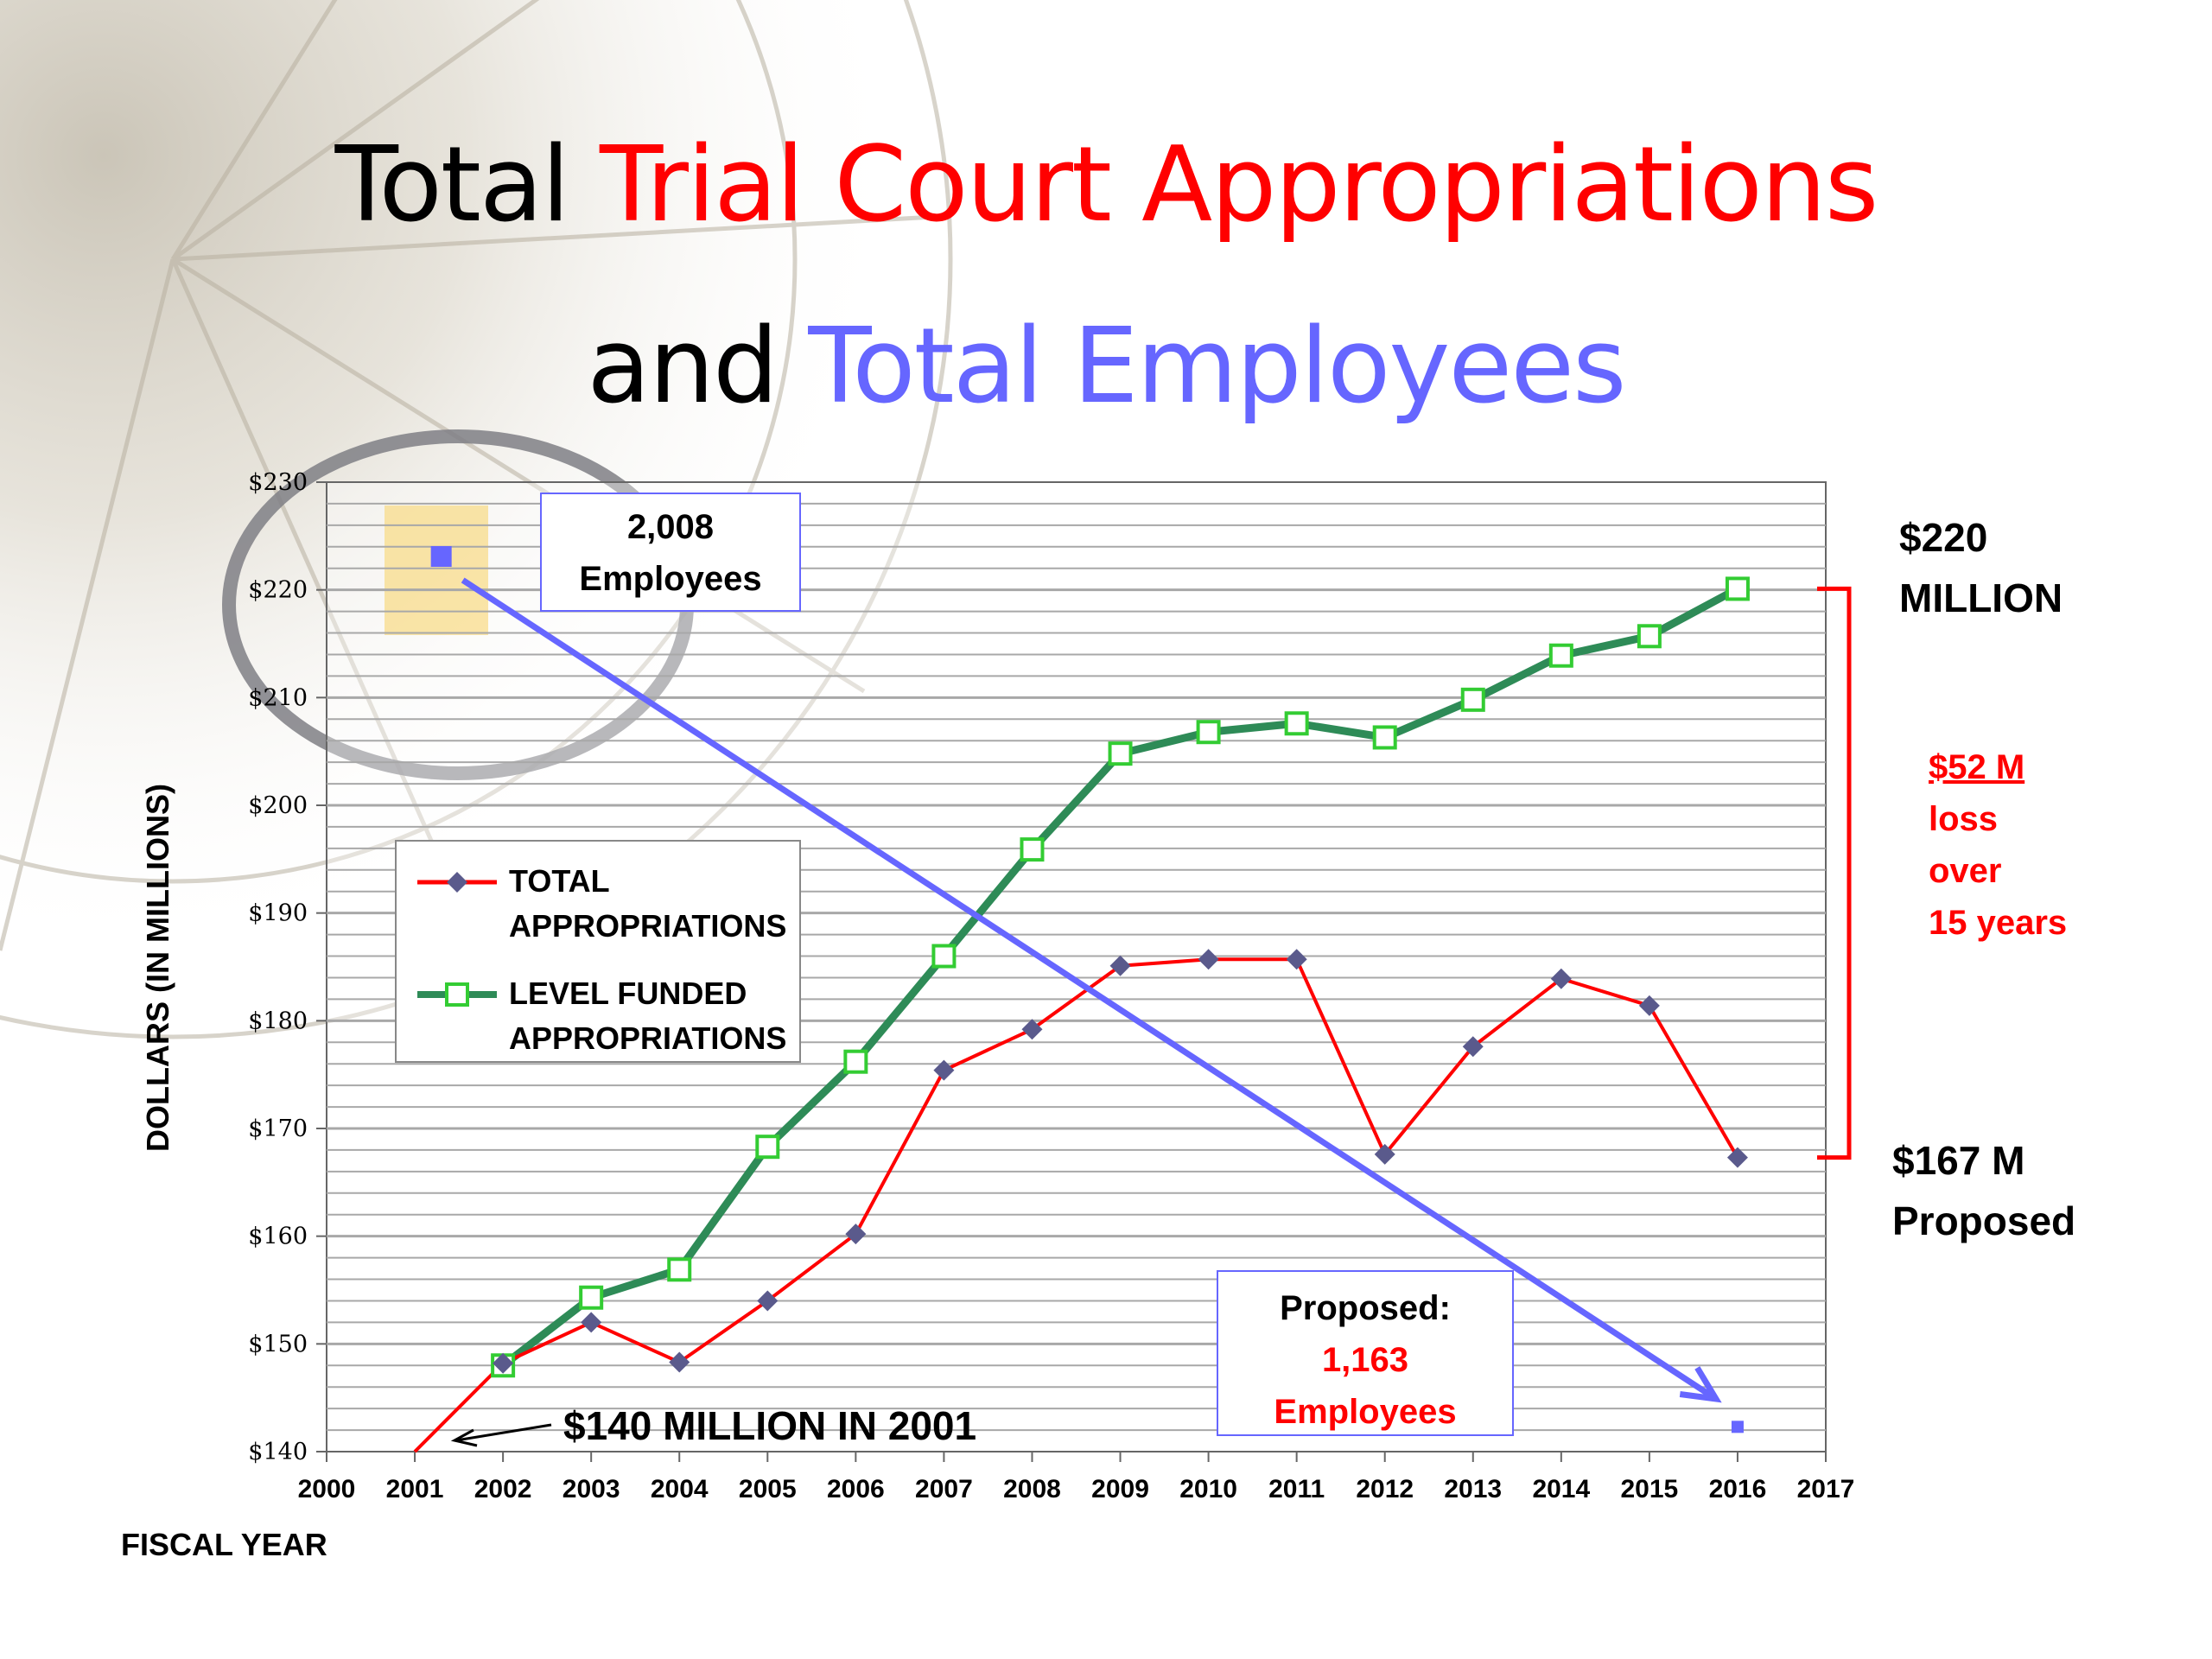  Describe the element at coordinates (457, 994) in the screenshot. I see `legend-swatch-level` at that location.